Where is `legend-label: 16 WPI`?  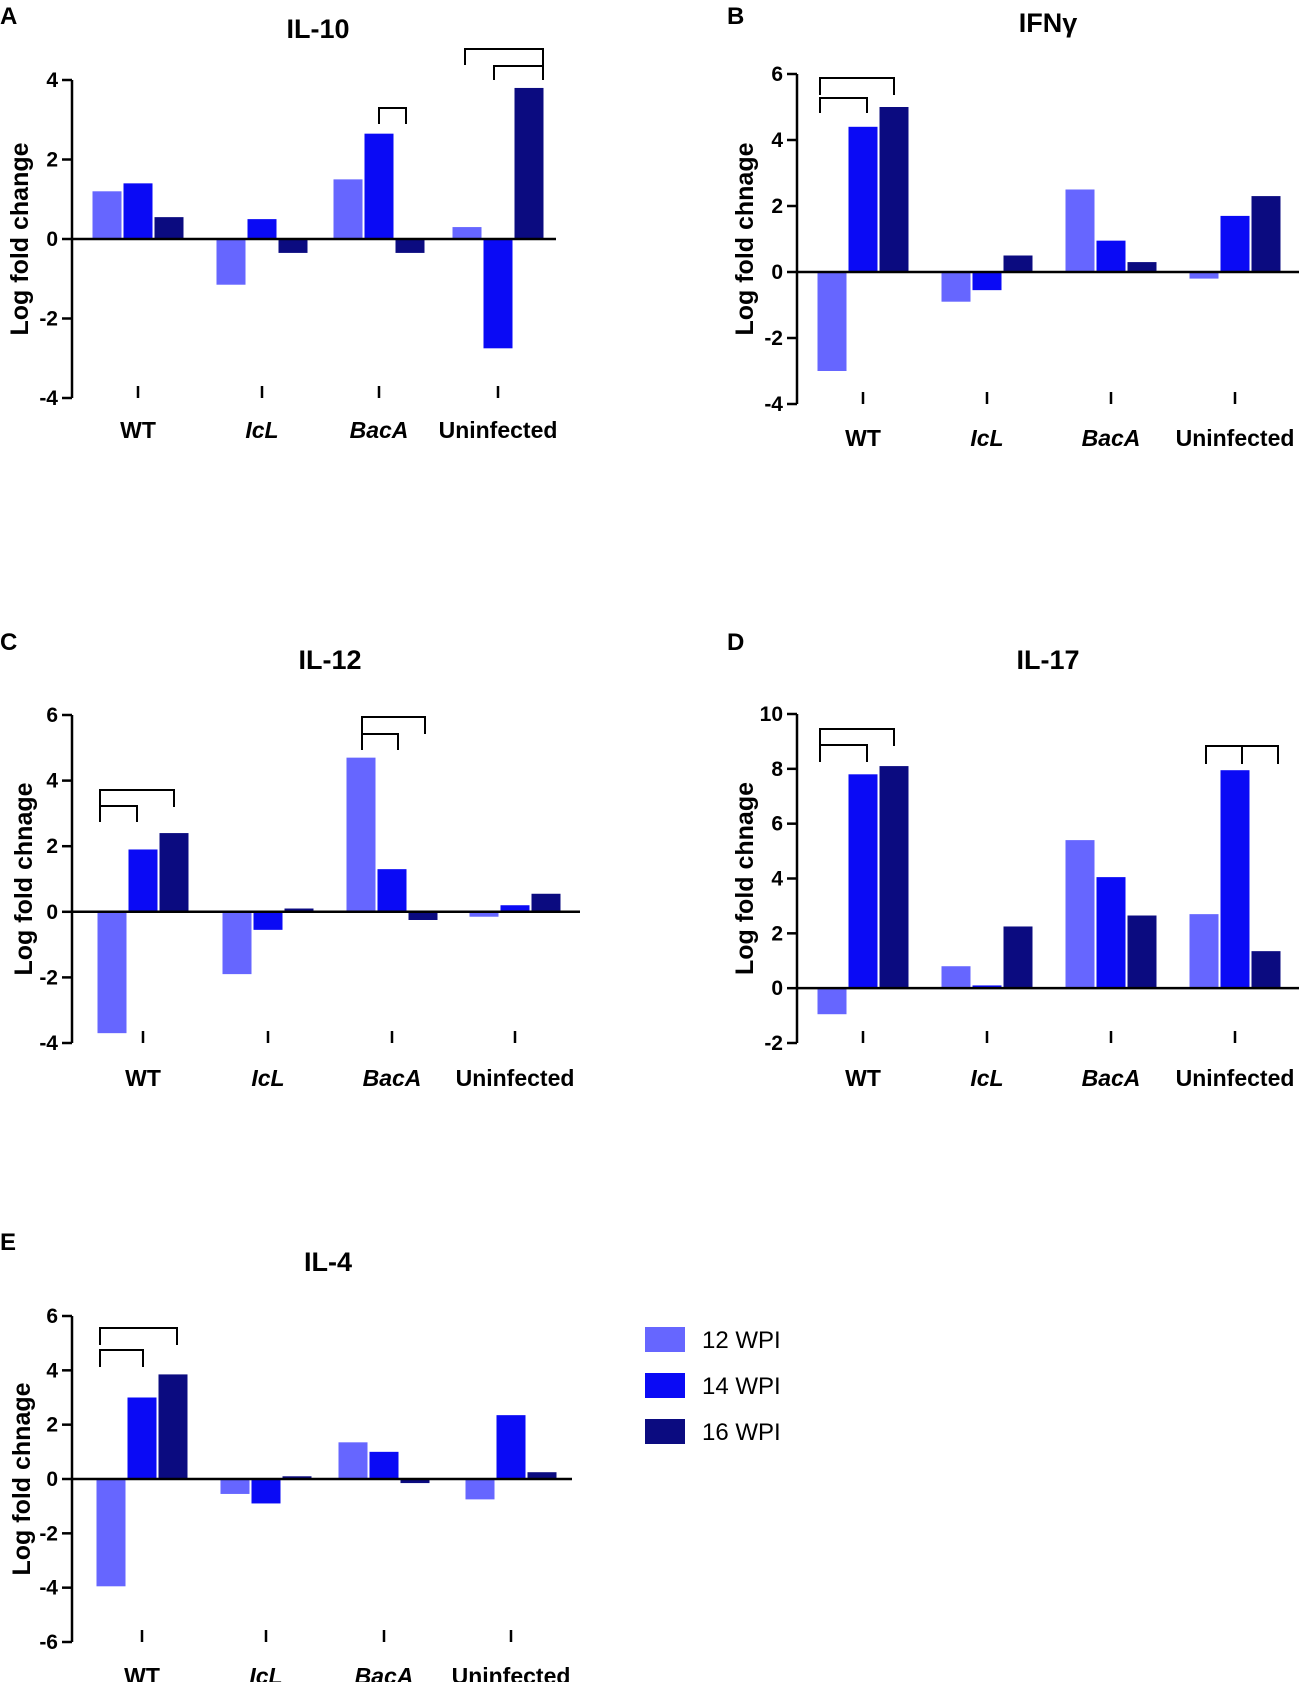
legend-label: 16 WPI is located at coordinates (741, 1432).